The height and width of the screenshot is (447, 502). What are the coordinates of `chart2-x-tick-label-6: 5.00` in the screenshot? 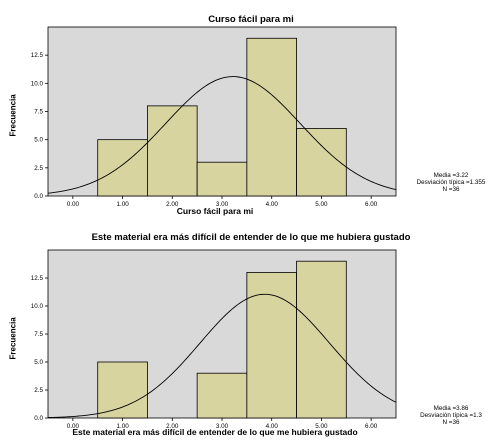 It's located at (321, 426).